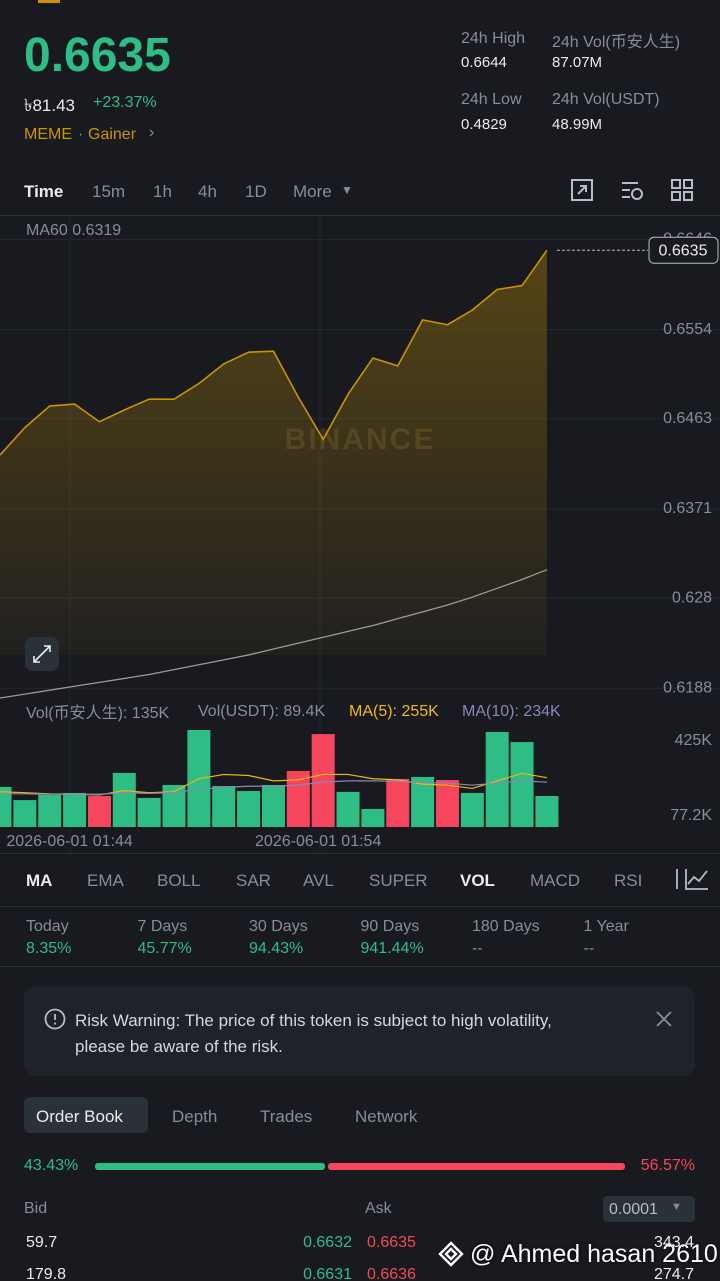  Describe the element at coordinates (664, 1019) in the screenshot. I see `close-button` at that location.